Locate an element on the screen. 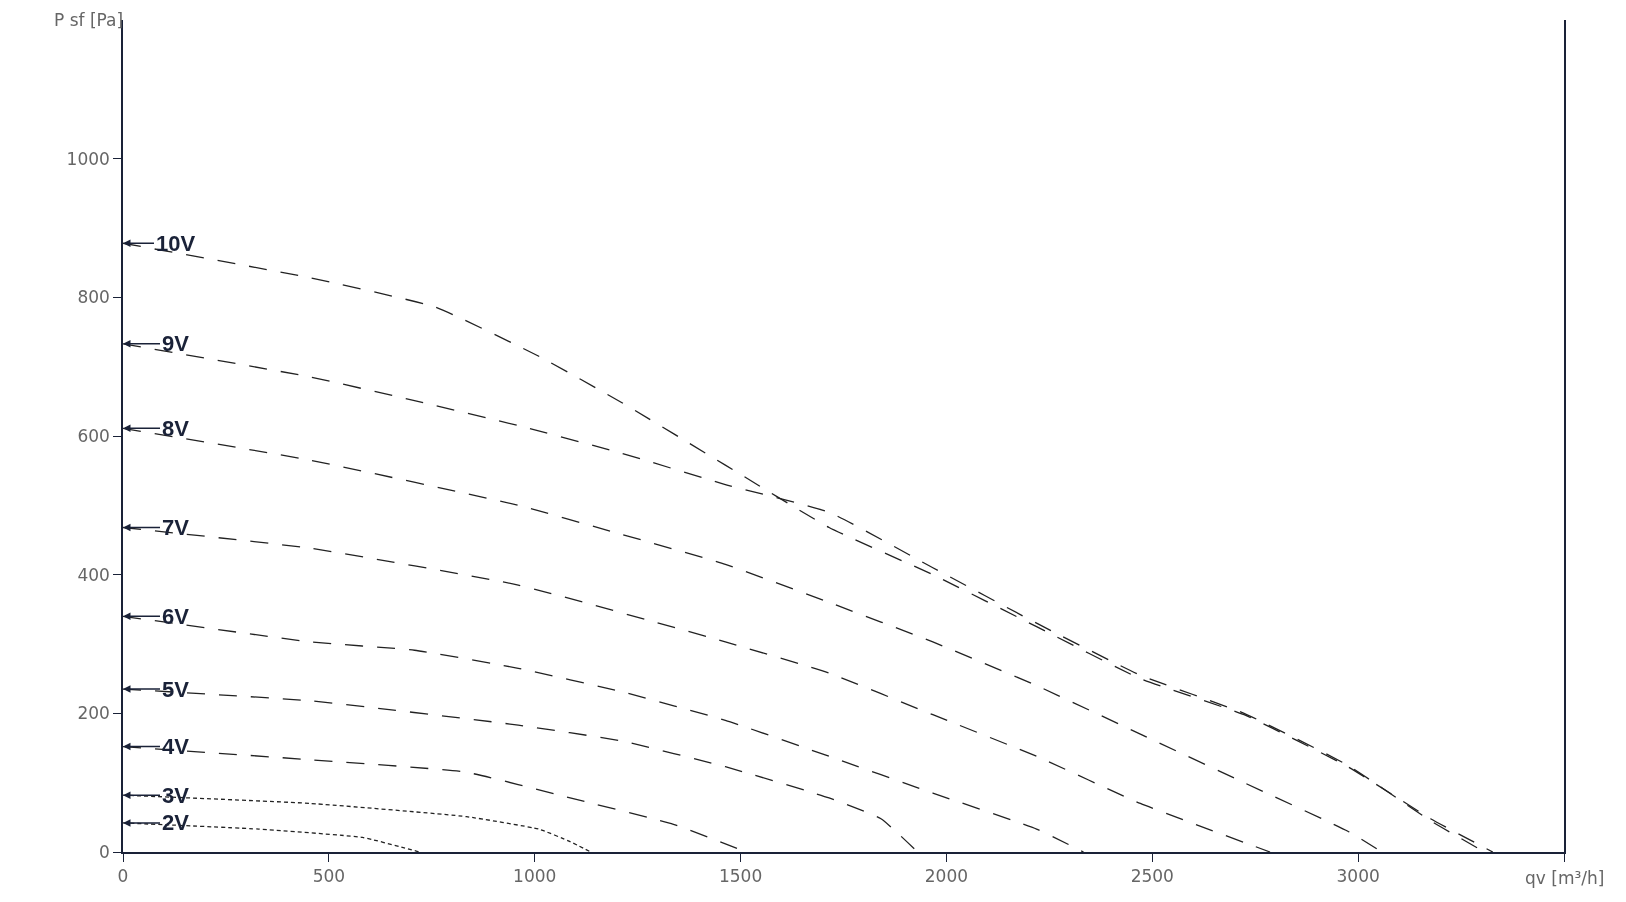  x-axis-title: qv [m³/h] is located at coordinates (1565, 878).